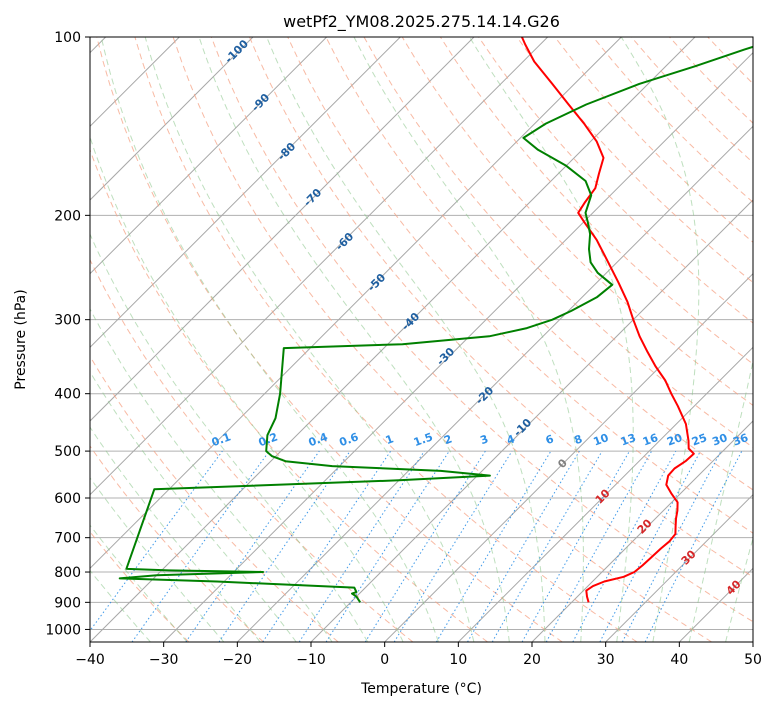 This screenshot has width=775, height=708. Describe the element at coordinates (311, 660) in the screenshot. I see `x-tick-label: −10` at that location.